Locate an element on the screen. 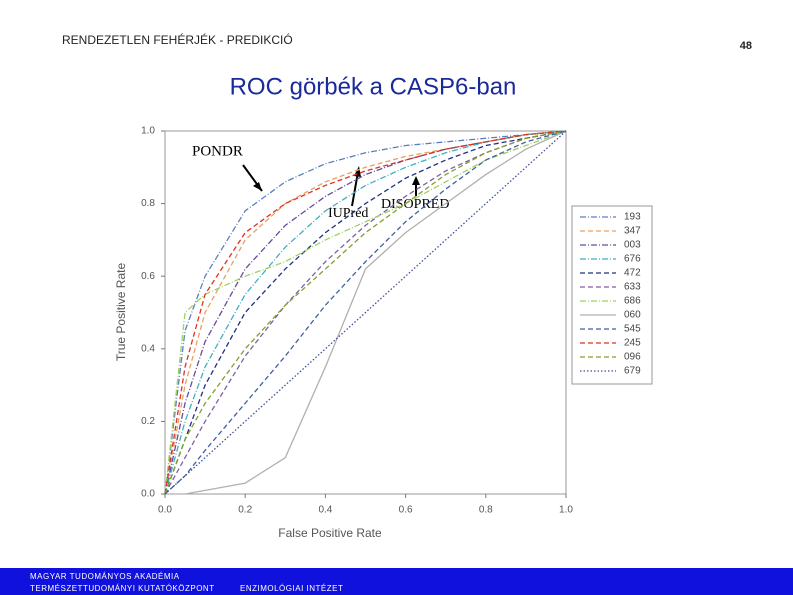 The image size is (793, 595). x-tick-label: 1.0 is located at coordinates (566, 510).